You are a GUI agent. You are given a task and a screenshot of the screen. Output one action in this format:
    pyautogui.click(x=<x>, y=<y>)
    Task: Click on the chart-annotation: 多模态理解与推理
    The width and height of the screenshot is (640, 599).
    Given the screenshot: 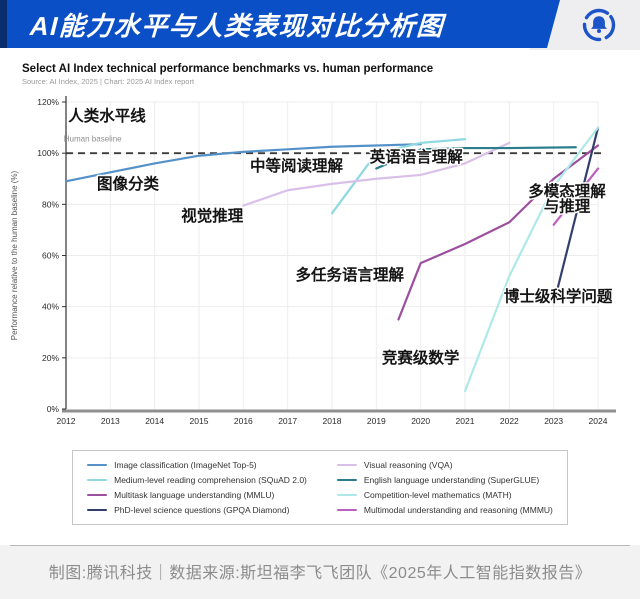 What is the action you would take?
    pyautogui.click(x=567, y=199)
    